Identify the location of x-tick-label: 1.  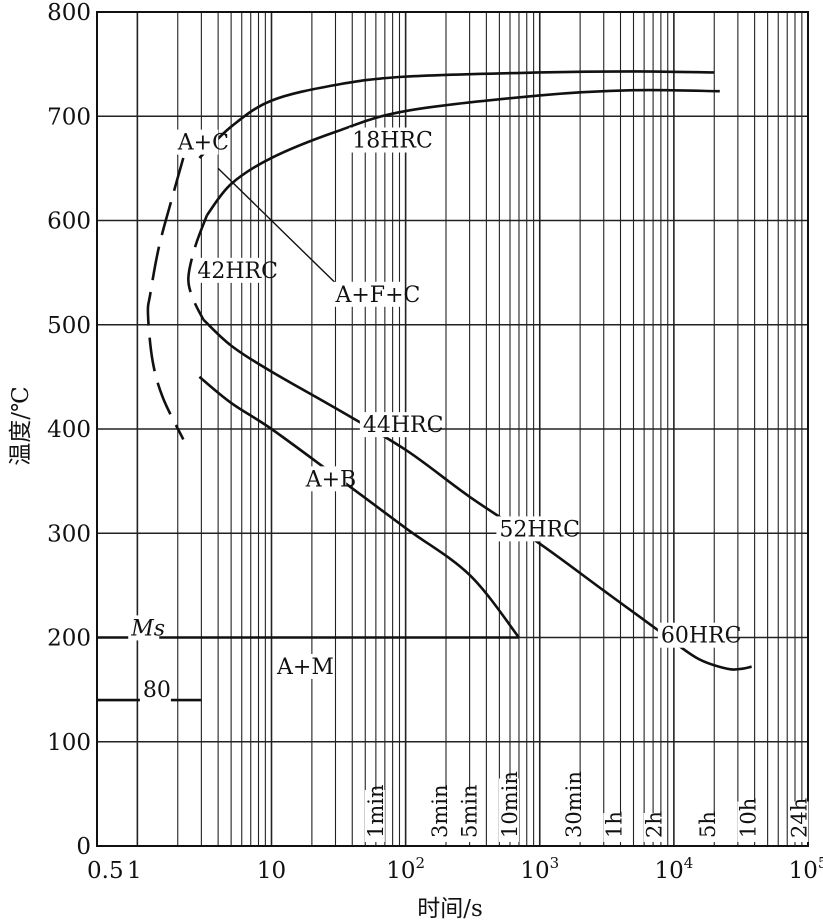
(134, 871).